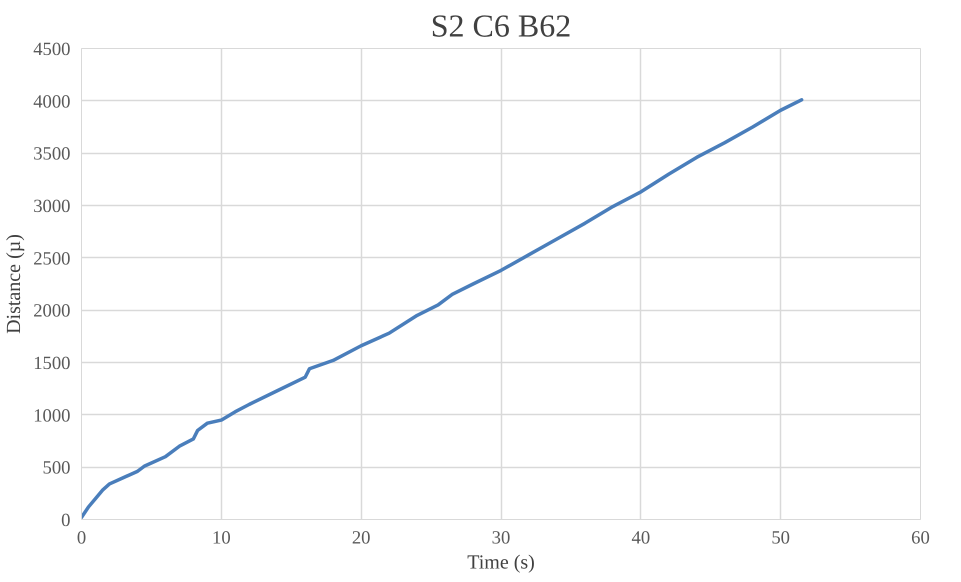 The height and width of the screenshot is (582, 961). Describe the element at coordinates (65, 520) in the screenshot. I see `y-tick-label: 0` at that location.